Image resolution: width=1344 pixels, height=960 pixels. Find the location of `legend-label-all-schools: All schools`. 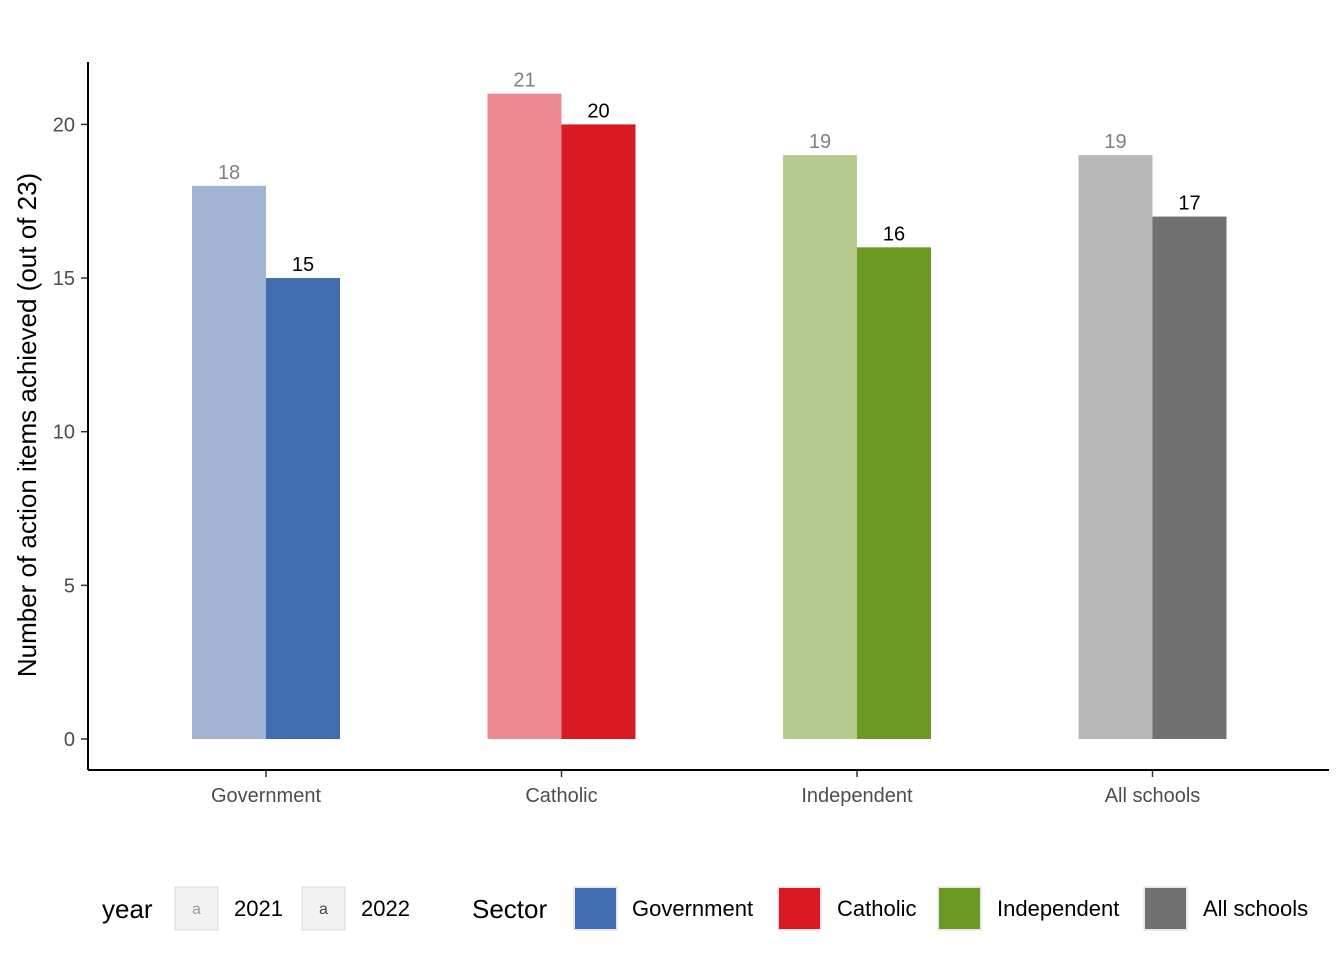

legend-label-all-schools: All schools is located at coordinates (1255, 908).